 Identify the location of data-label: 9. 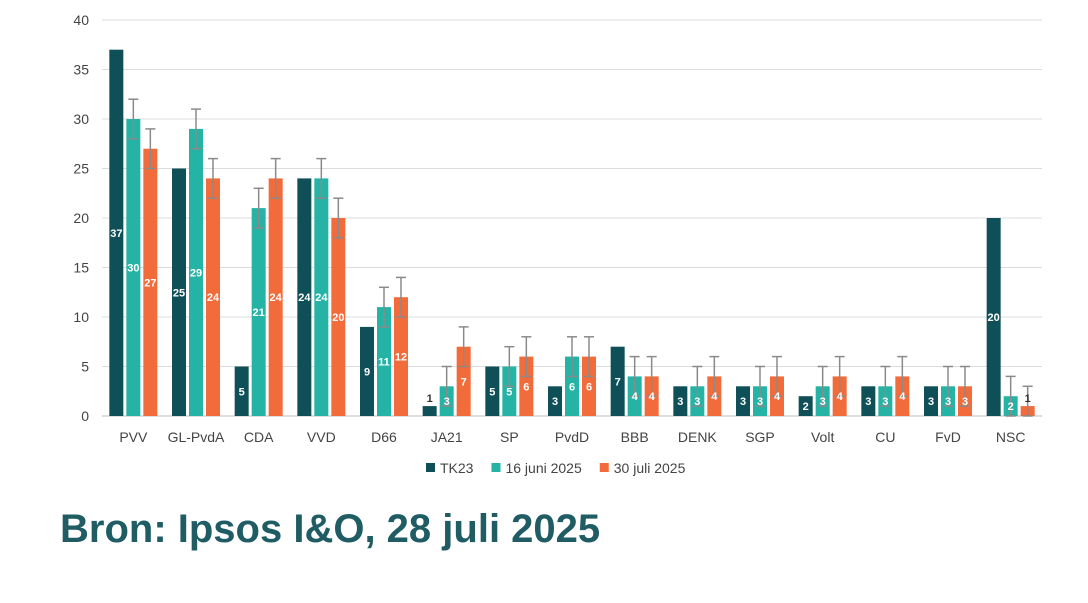
(367, 372).